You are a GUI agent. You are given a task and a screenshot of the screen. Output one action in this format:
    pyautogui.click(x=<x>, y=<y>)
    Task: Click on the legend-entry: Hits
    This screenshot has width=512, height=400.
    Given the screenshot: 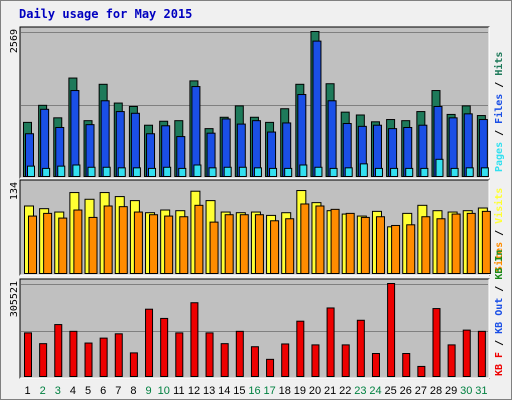 What is the action you would take?
    pyautogui.click(x=499, y=64)
    